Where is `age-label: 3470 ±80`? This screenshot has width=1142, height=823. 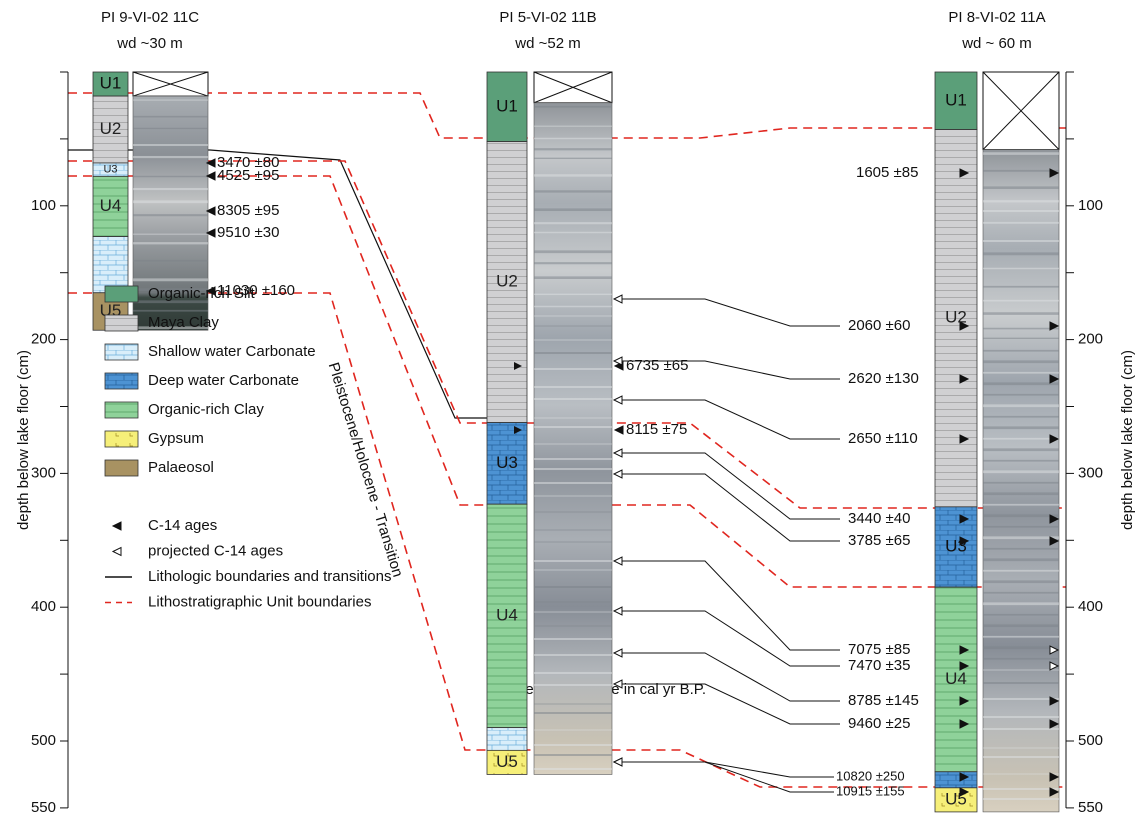 age-label: 3470 ±80 is located at coordinates (248, 162).